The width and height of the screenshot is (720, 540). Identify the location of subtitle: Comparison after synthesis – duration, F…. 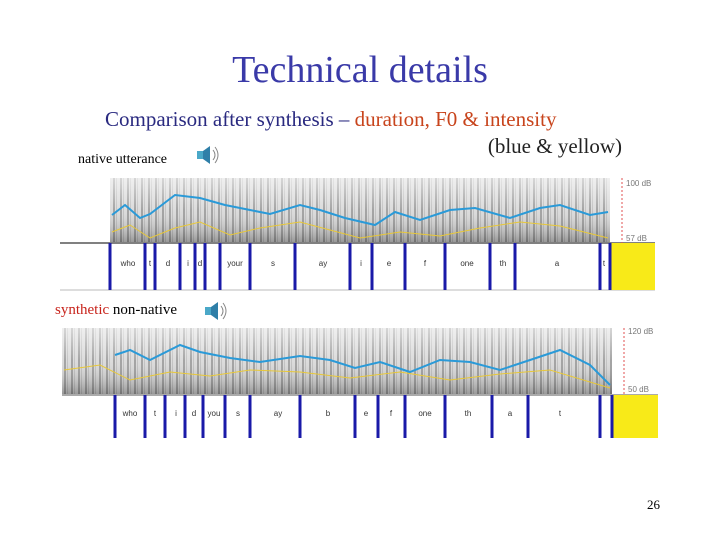
(331, 119).